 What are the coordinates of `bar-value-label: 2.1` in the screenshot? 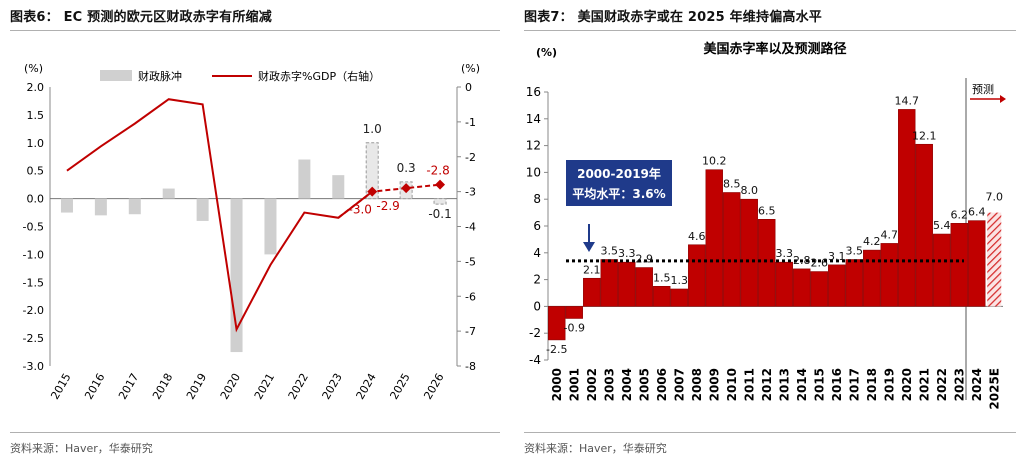 It's located at (592, 269).